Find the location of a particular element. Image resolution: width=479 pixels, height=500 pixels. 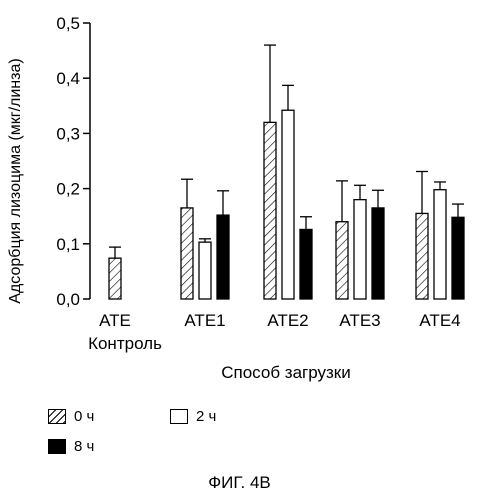

figure-caption: ФИГ. 4В is located at coordinates (239, 482).